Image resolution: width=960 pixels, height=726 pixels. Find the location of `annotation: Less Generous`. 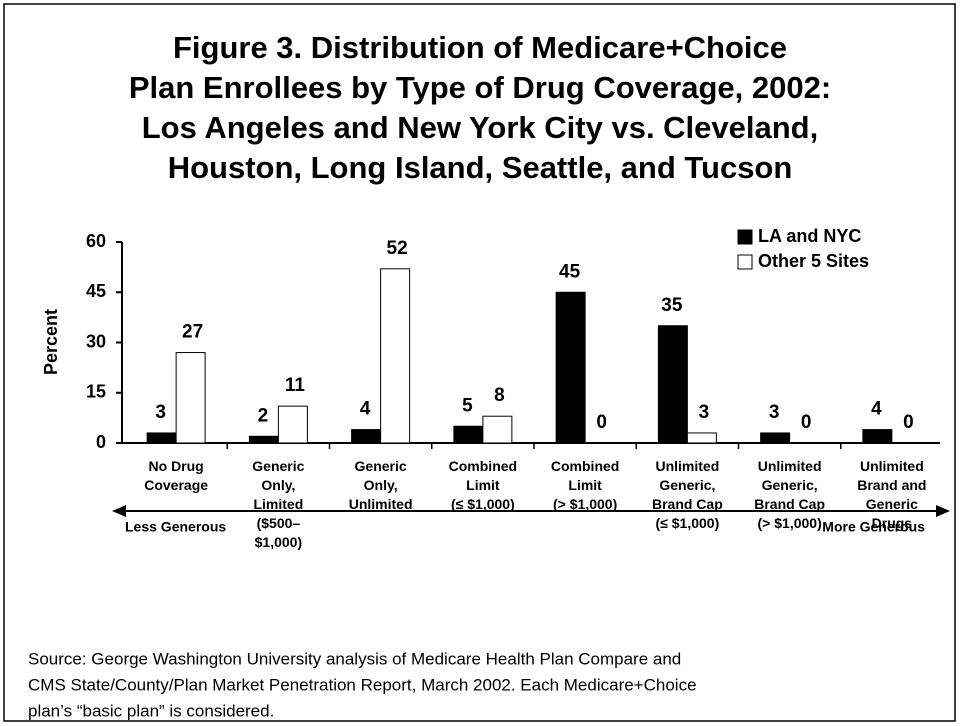

annotation: Less Generous is located at coordinates (175, 527).